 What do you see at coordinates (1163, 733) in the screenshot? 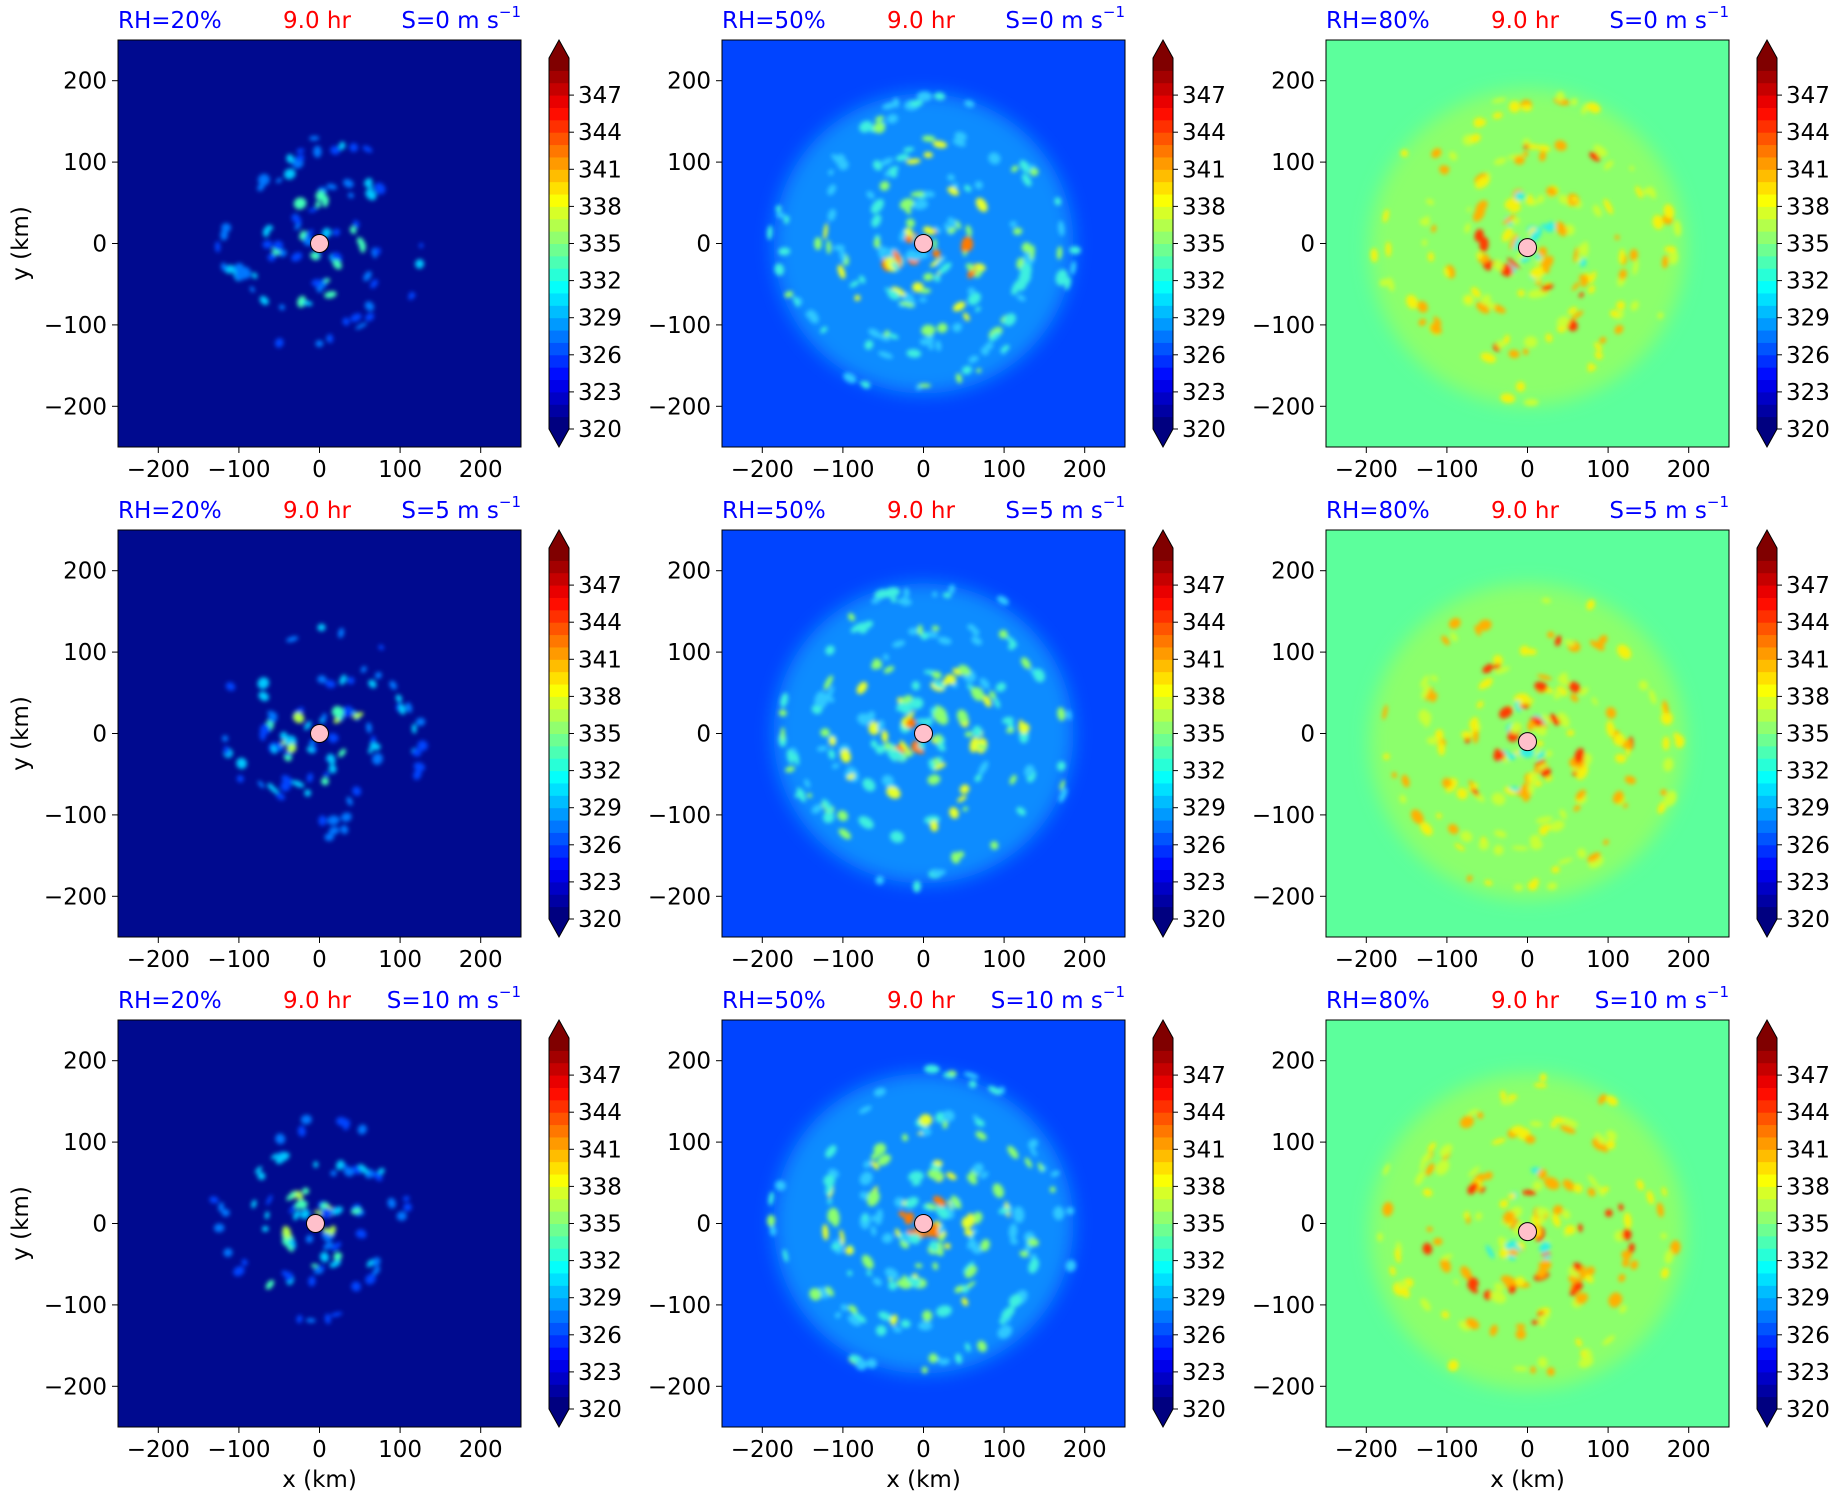
I see `colorbar-outline` at bounding box center [1163, 733].